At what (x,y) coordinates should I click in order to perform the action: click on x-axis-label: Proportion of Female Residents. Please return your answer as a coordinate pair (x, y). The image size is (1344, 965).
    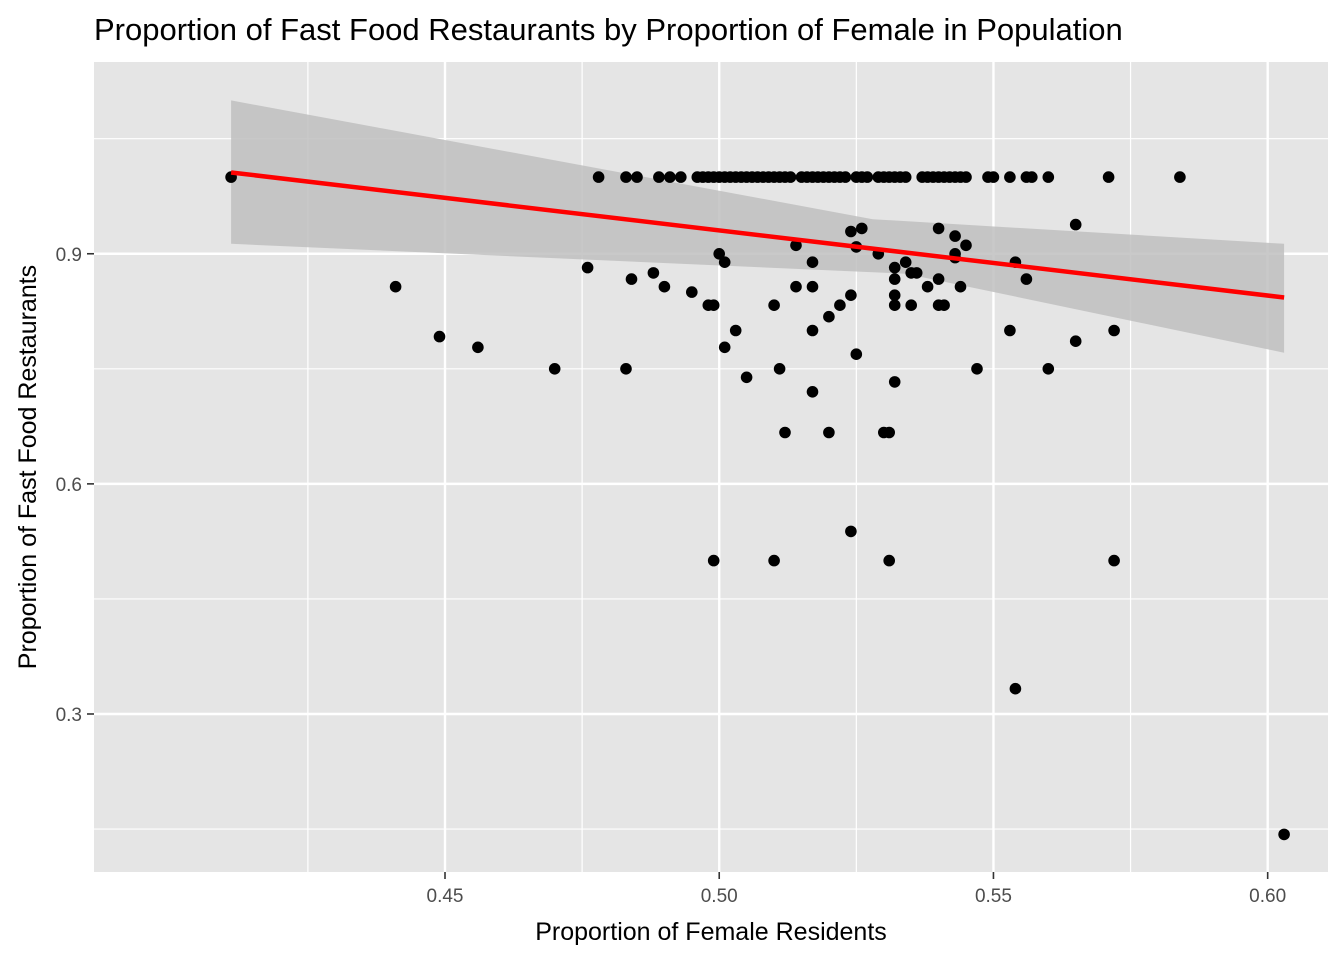
    Looking at the image, I should click on (711, 932).